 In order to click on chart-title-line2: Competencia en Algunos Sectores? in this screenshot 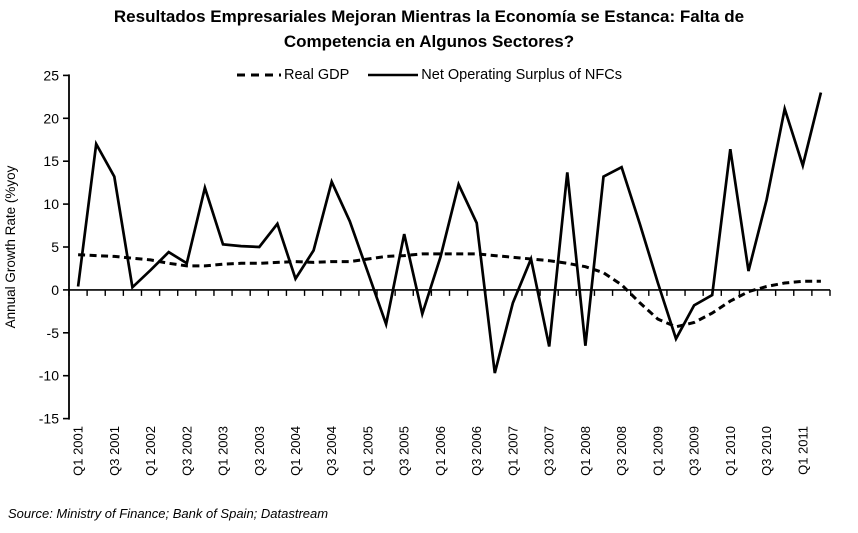, I will do `click(429, 41)`.